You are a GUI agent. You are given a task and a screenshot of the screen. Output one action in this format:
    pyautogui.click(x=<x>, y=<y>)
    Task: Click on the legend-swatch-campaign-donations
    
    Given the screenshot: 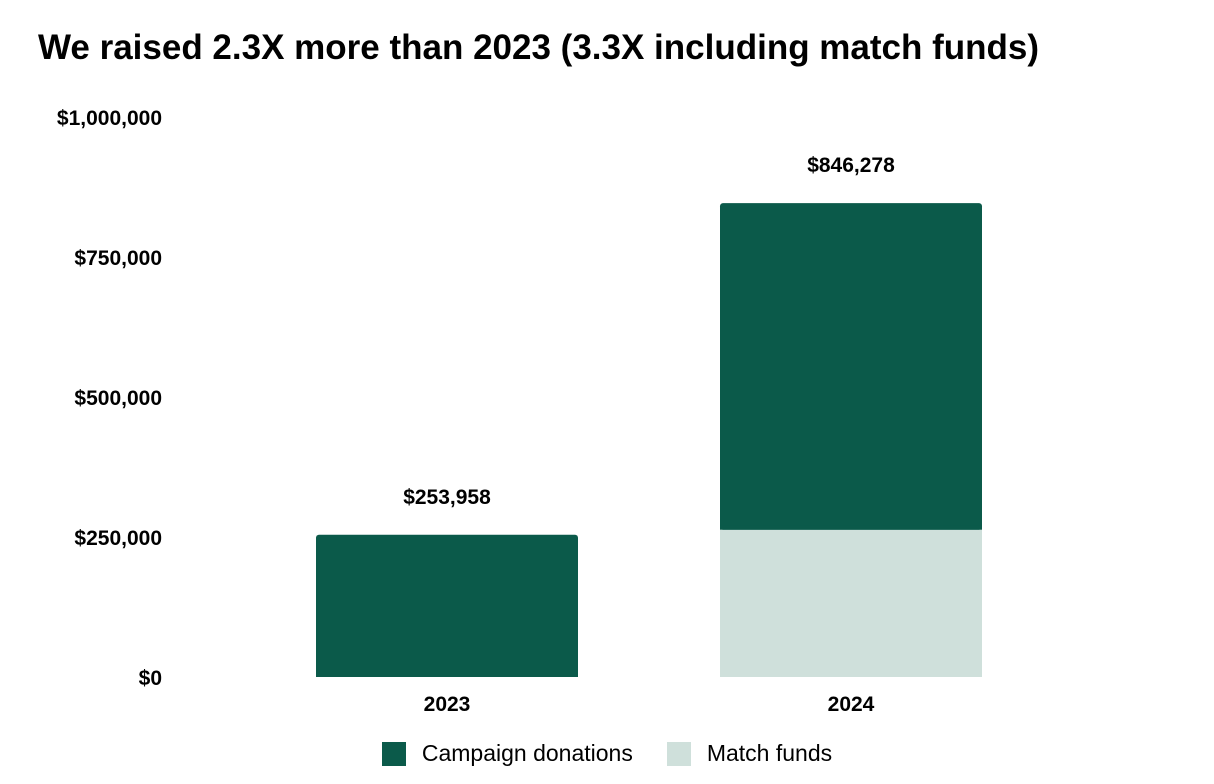 What is the action you would take?
    pyautogui.click(x=393, y=753)
    